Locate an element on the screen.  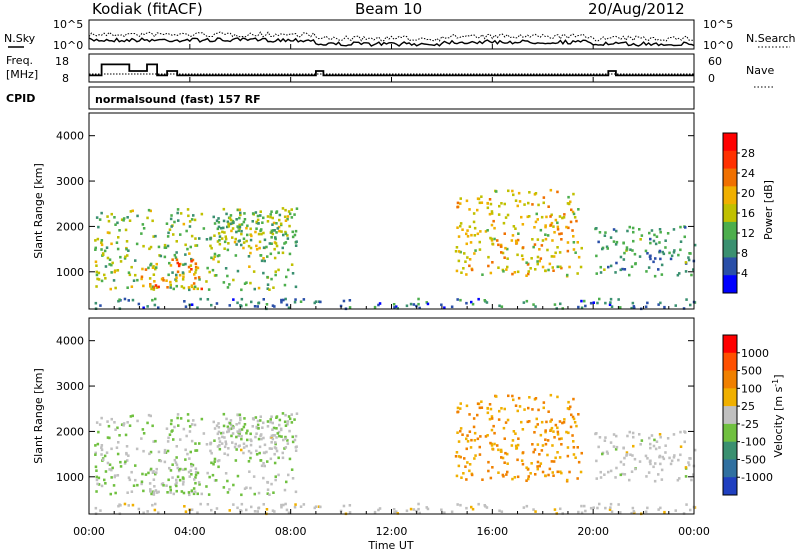
colorbar-tick-label: 8 is located at coordinates (744, 253).